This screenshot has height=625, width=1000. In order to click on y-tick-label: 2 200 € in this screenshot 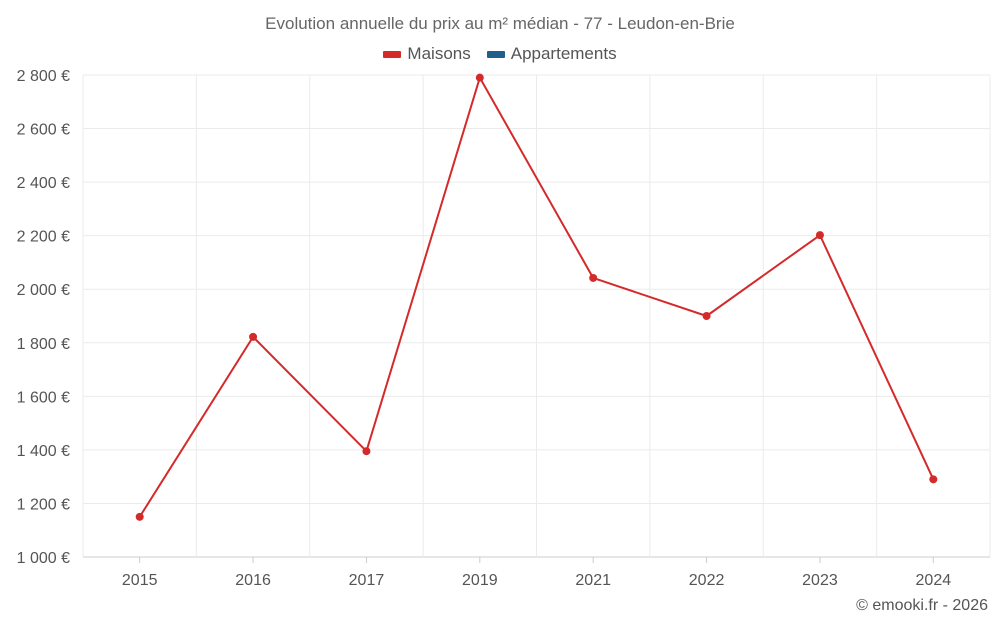, I will do `click(43, 237)`.